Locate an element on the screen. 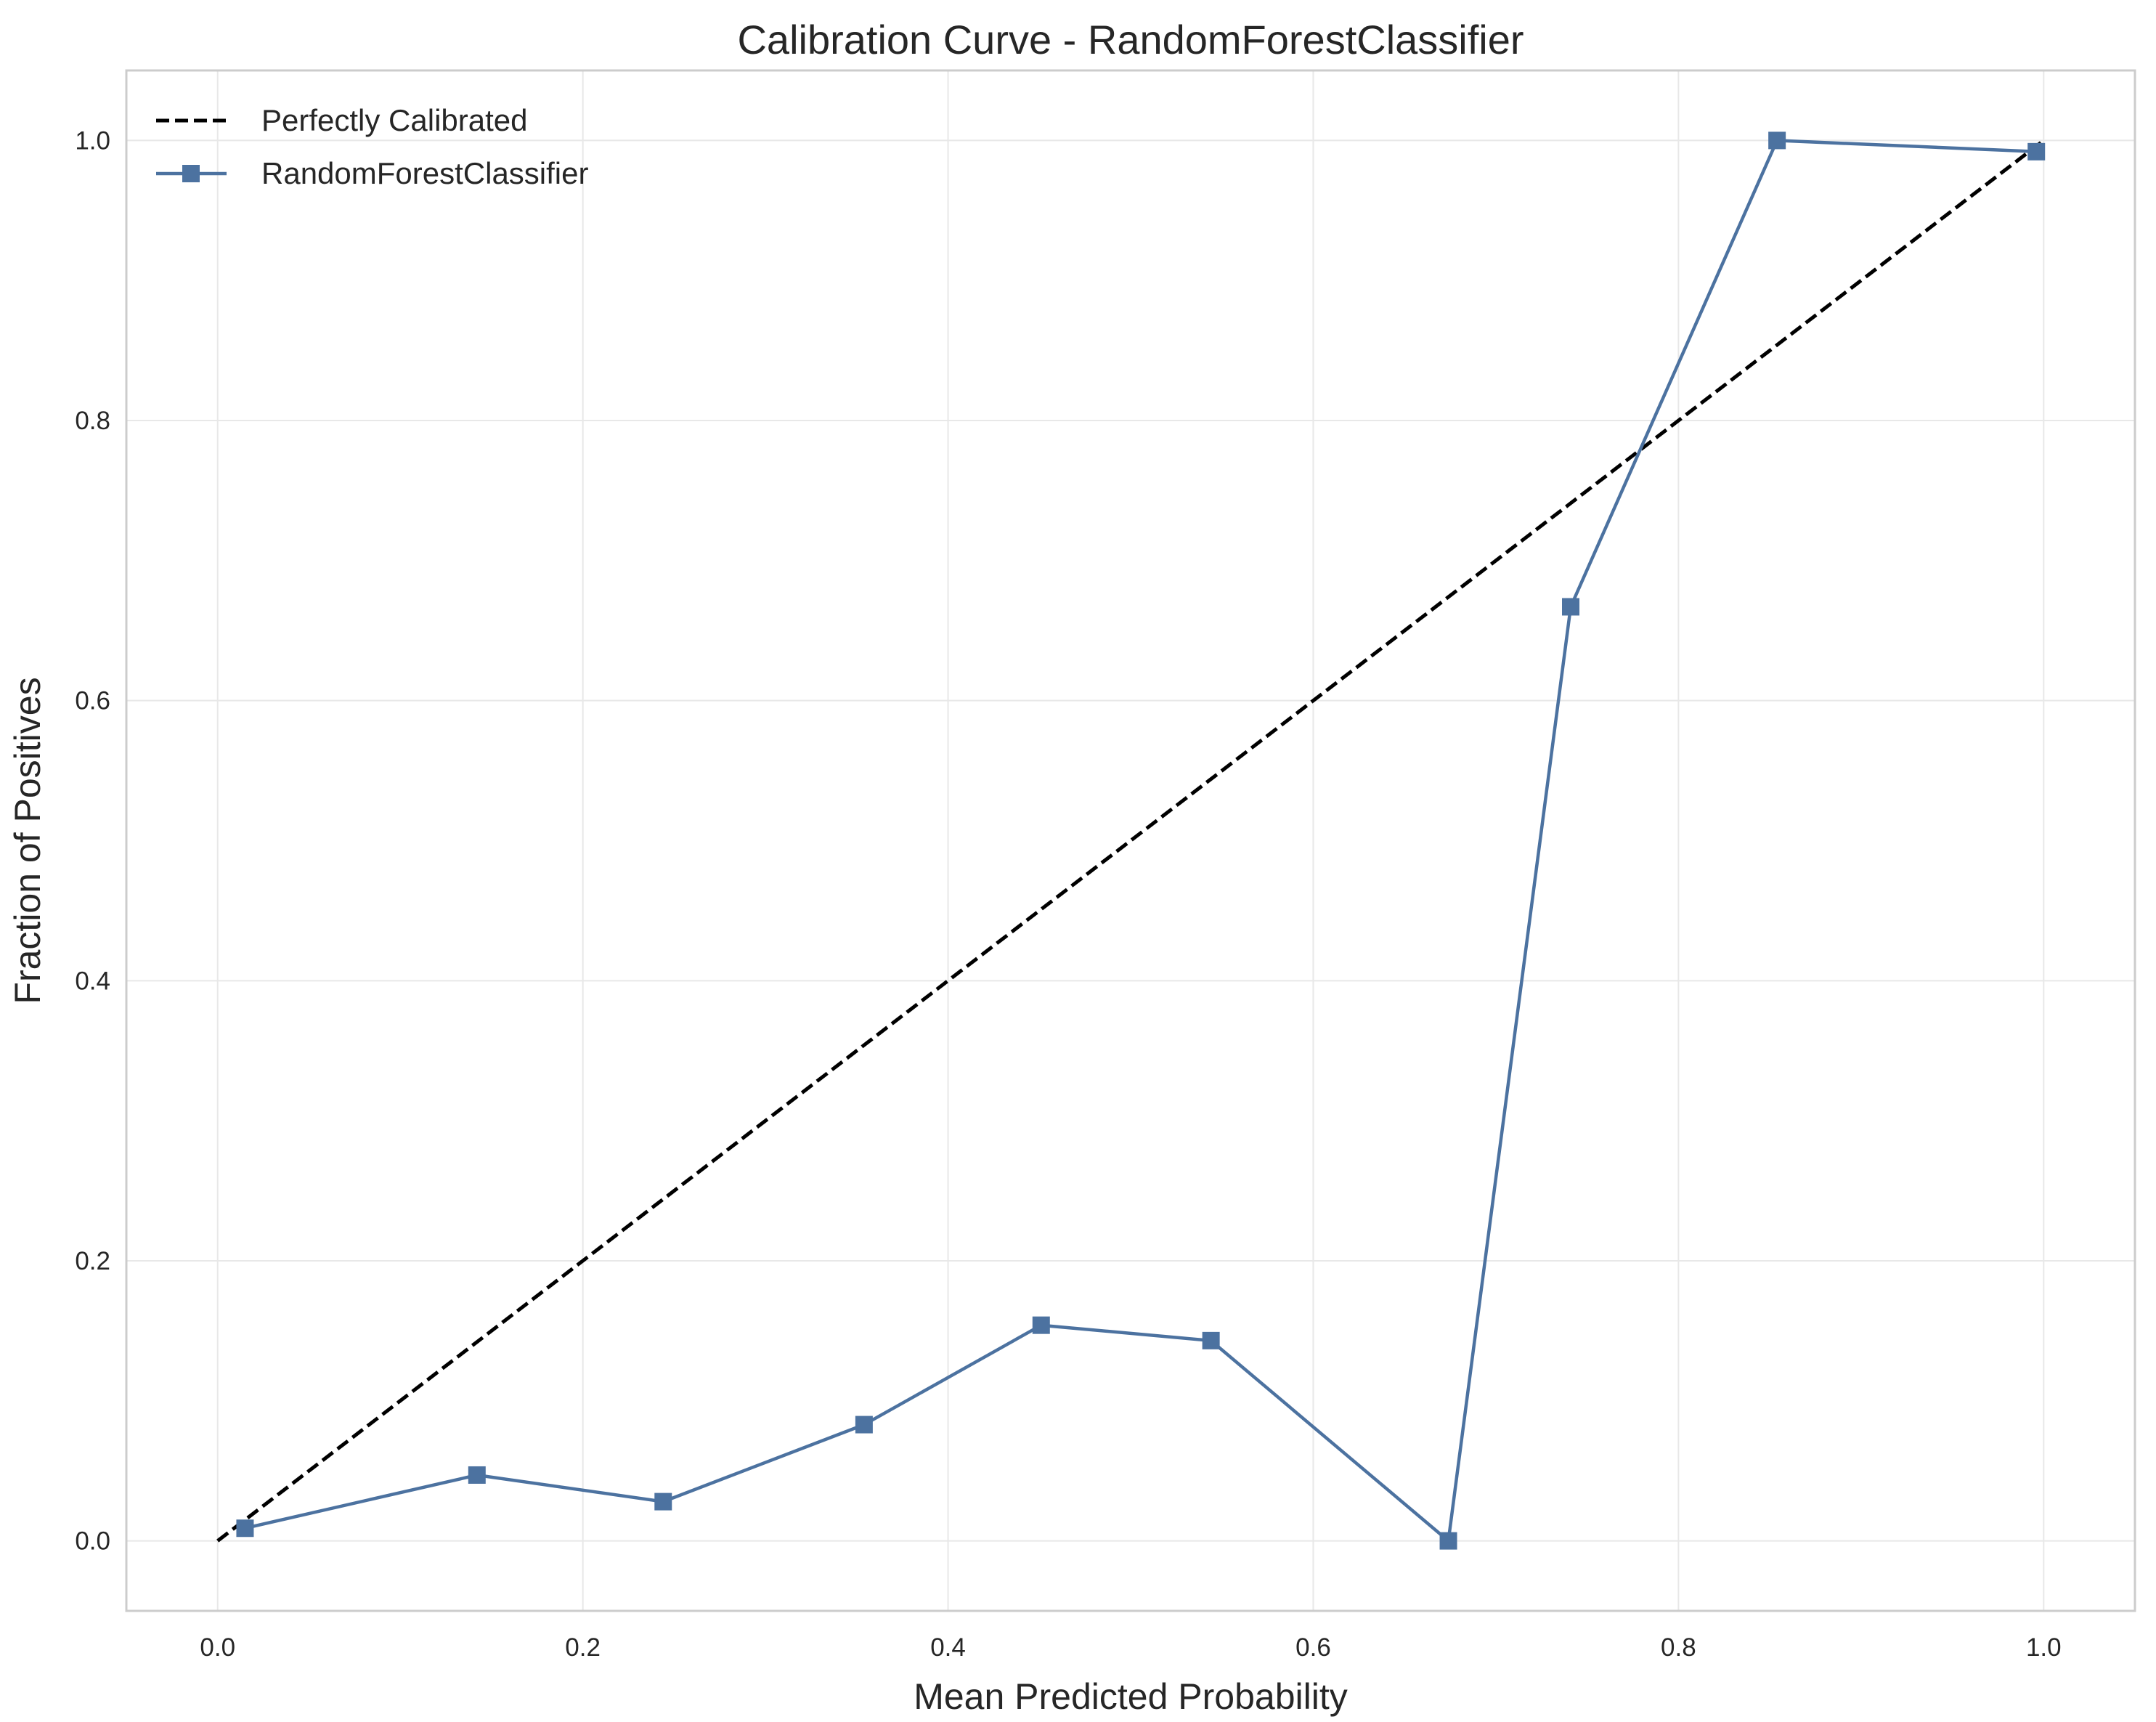 This screenshot has width=2156, height=1722. x-tick-label: 0.6 is located at coordinates (1313, 1647).